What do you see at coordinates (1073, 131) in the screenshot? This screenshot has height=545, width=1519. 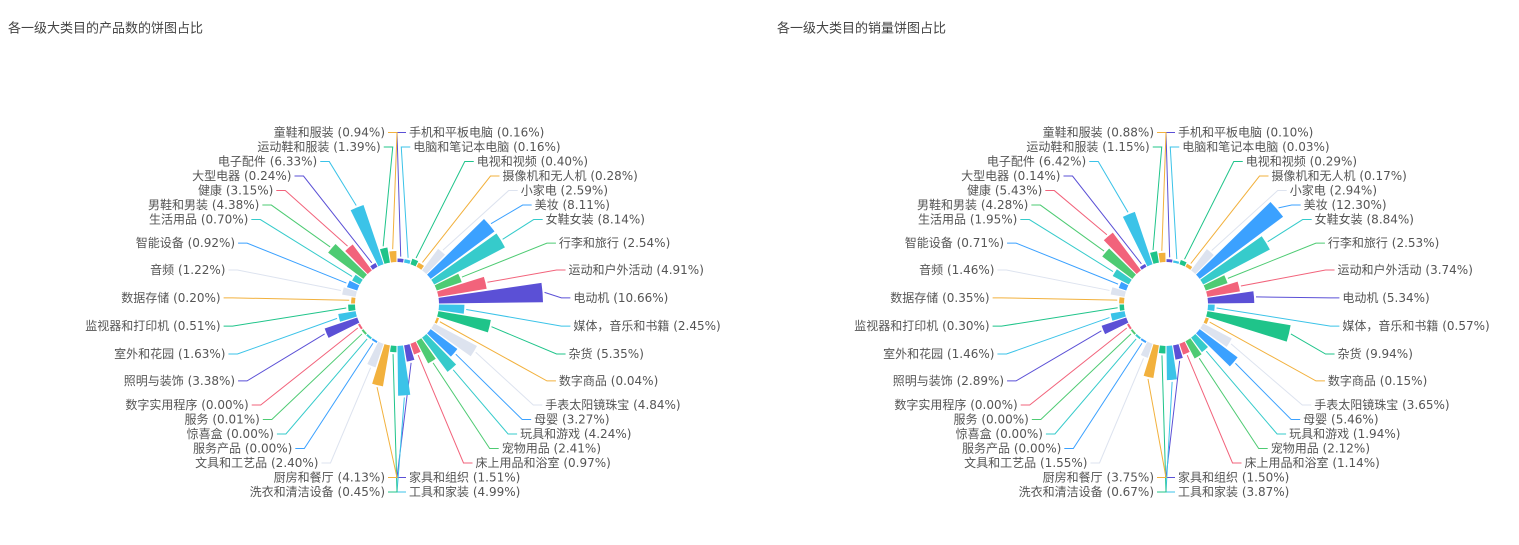 I see `category-name: 童鞋和服装` at bounding box center [1073, 131].